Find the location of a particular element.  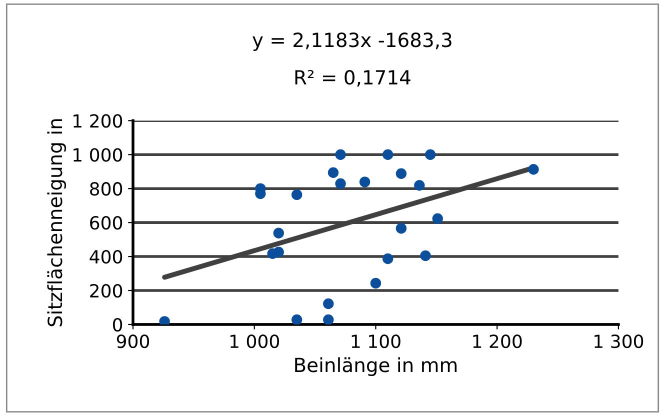

y-axis-title: Sitzflächenneigung in is located at coordinates (56, 222).